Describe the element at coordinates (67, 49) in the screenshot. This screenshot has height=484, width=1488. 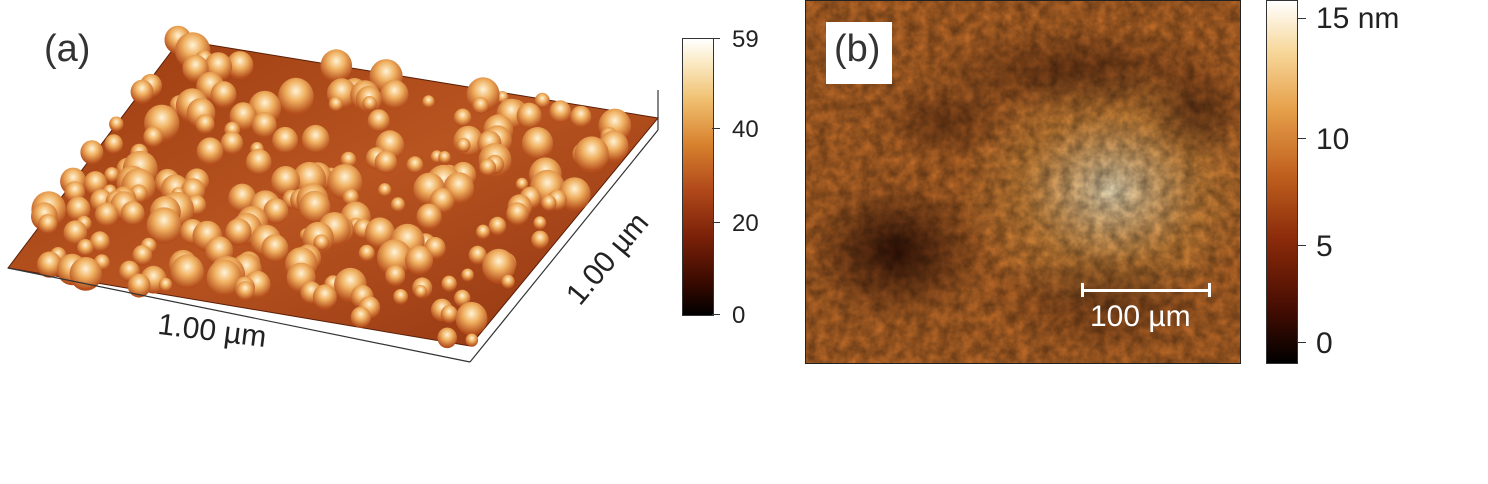
I see `panel-a-label: (a)` at that location.